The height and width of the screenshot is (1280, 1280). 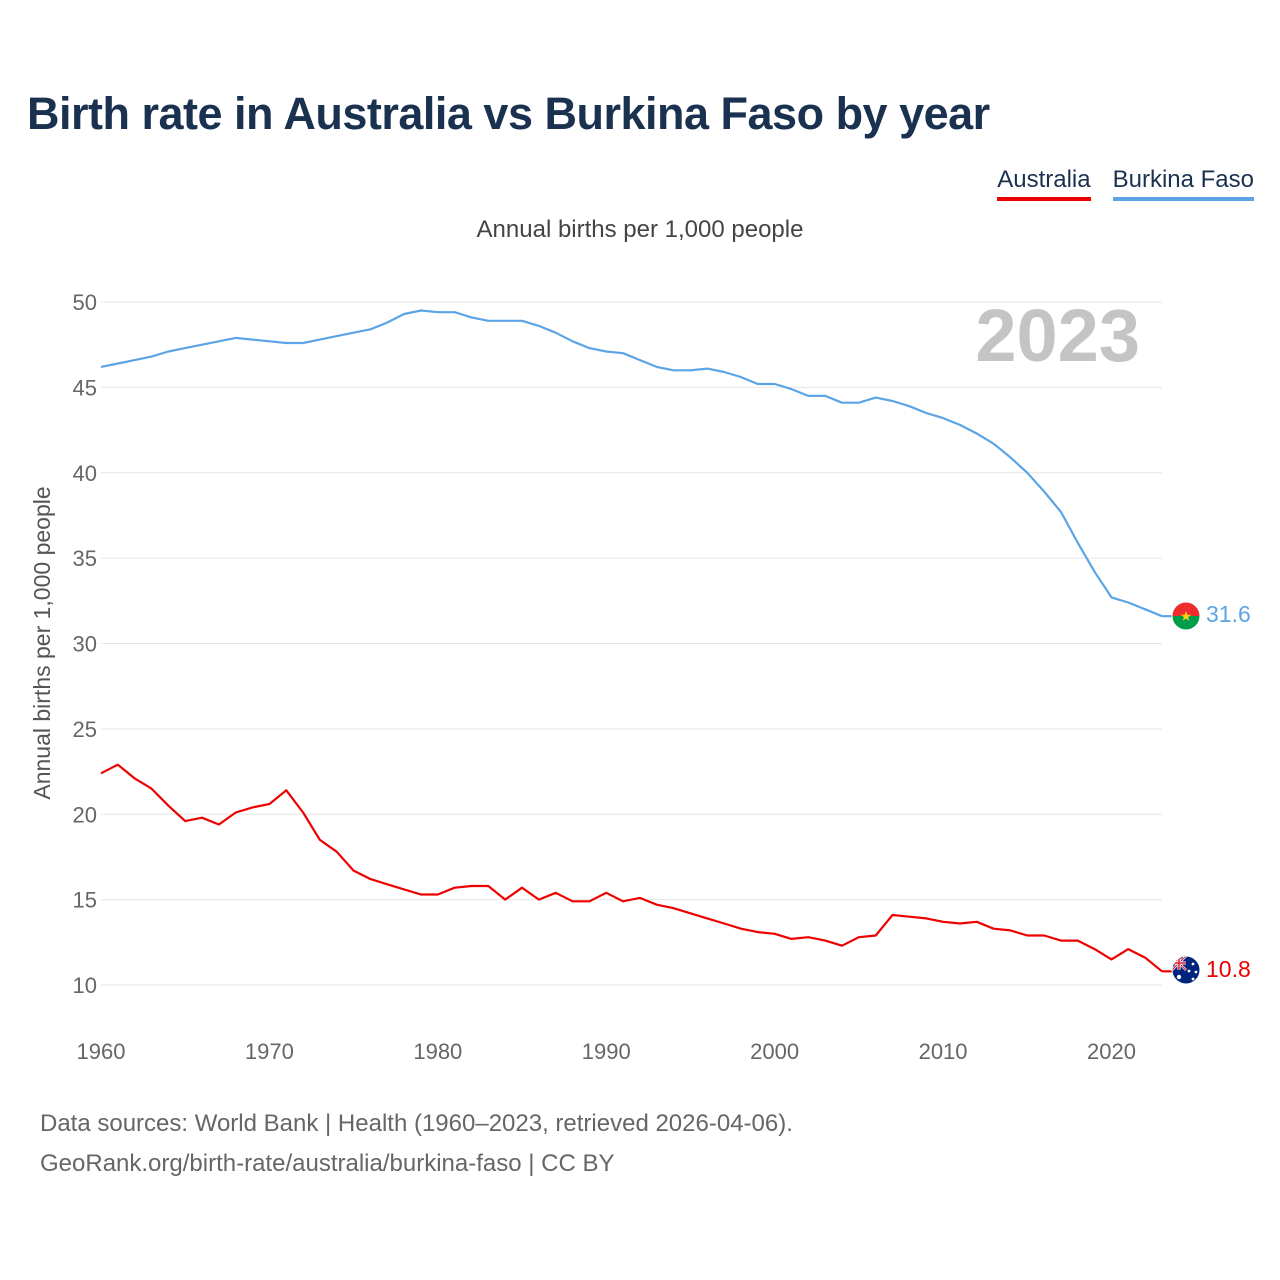 What do you see at coordinates (85, 729) in the screenshot?
I see `y-tick-label-25: 25` at bounding box center [85, 729].